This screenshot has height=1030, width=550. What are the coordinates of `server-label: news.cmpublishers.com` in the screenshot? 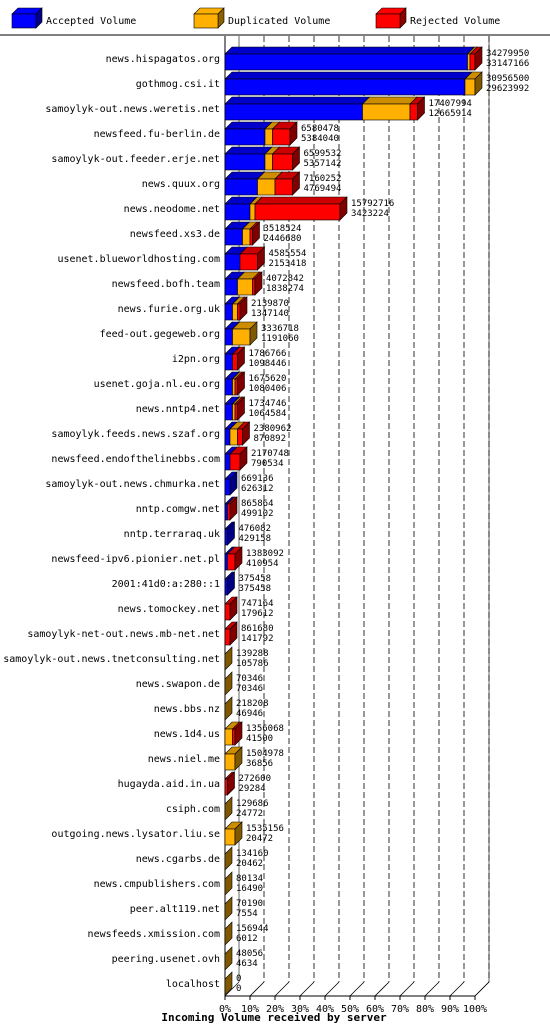 It's located at (157, 884).